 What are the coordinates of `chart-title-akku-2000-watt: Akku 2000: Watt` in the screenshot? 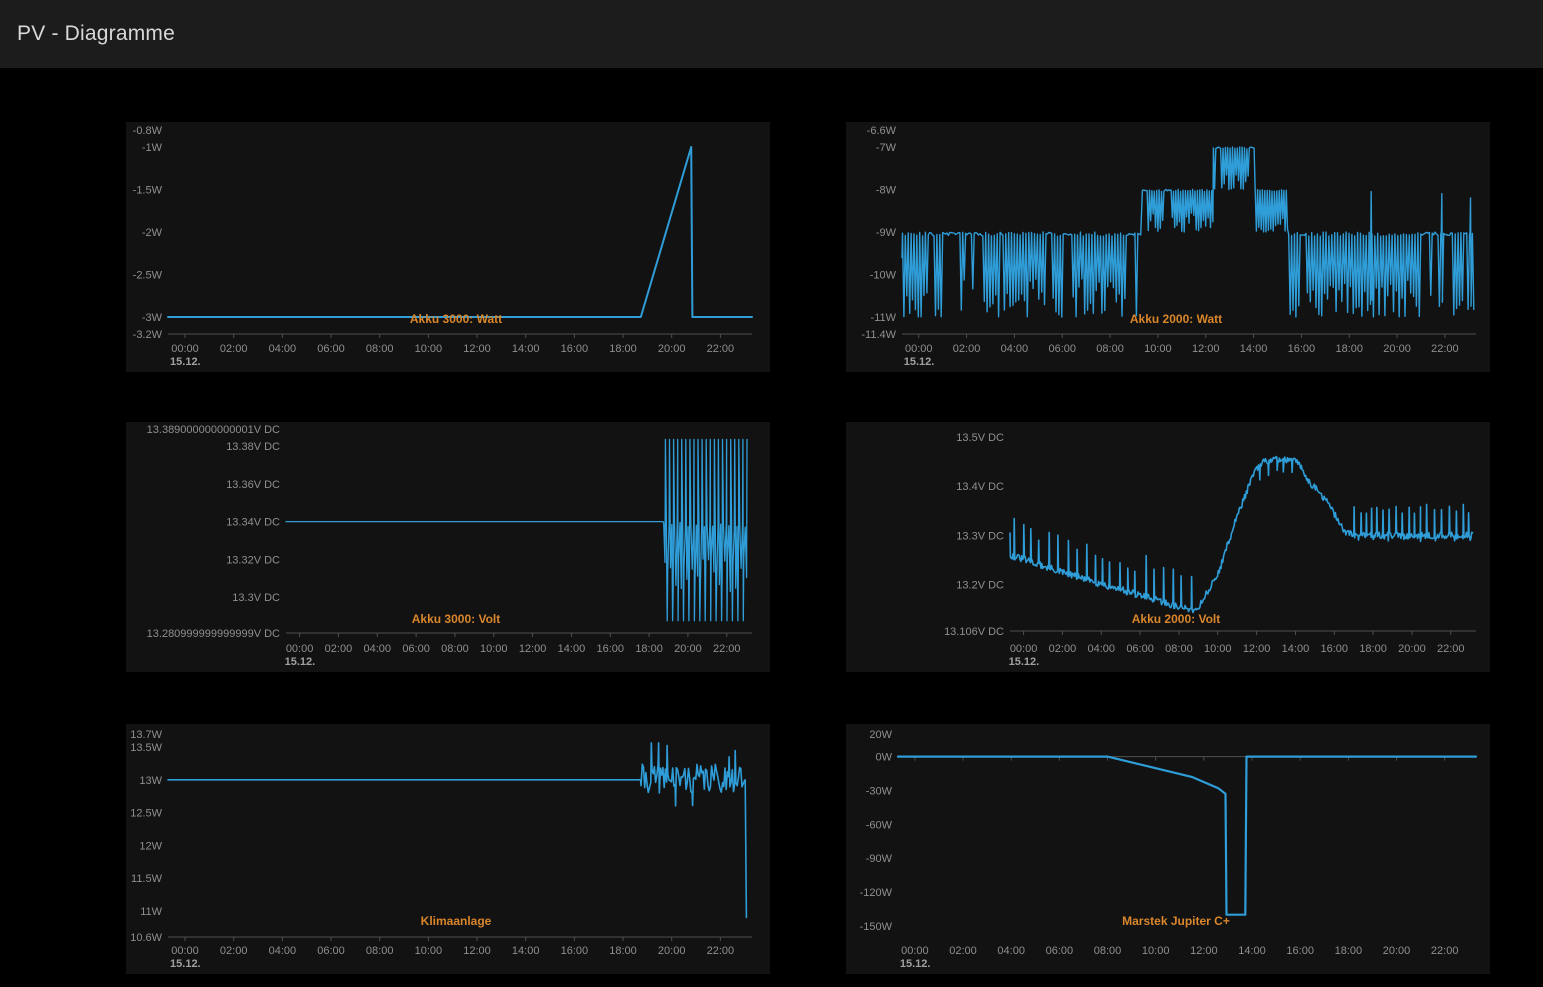 It's located at (1176, 319).